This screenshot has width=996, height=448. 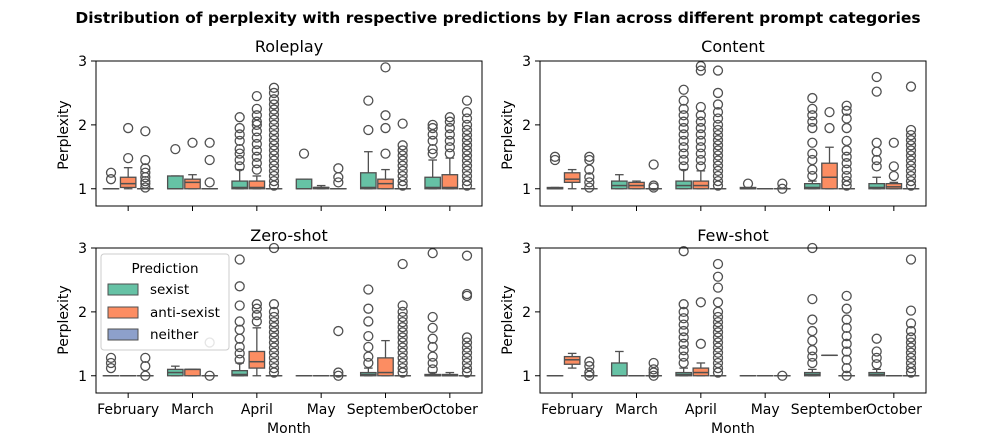 I want to click on panel-title-zero-shot: Zero-shot, so click(x=288, y=235).